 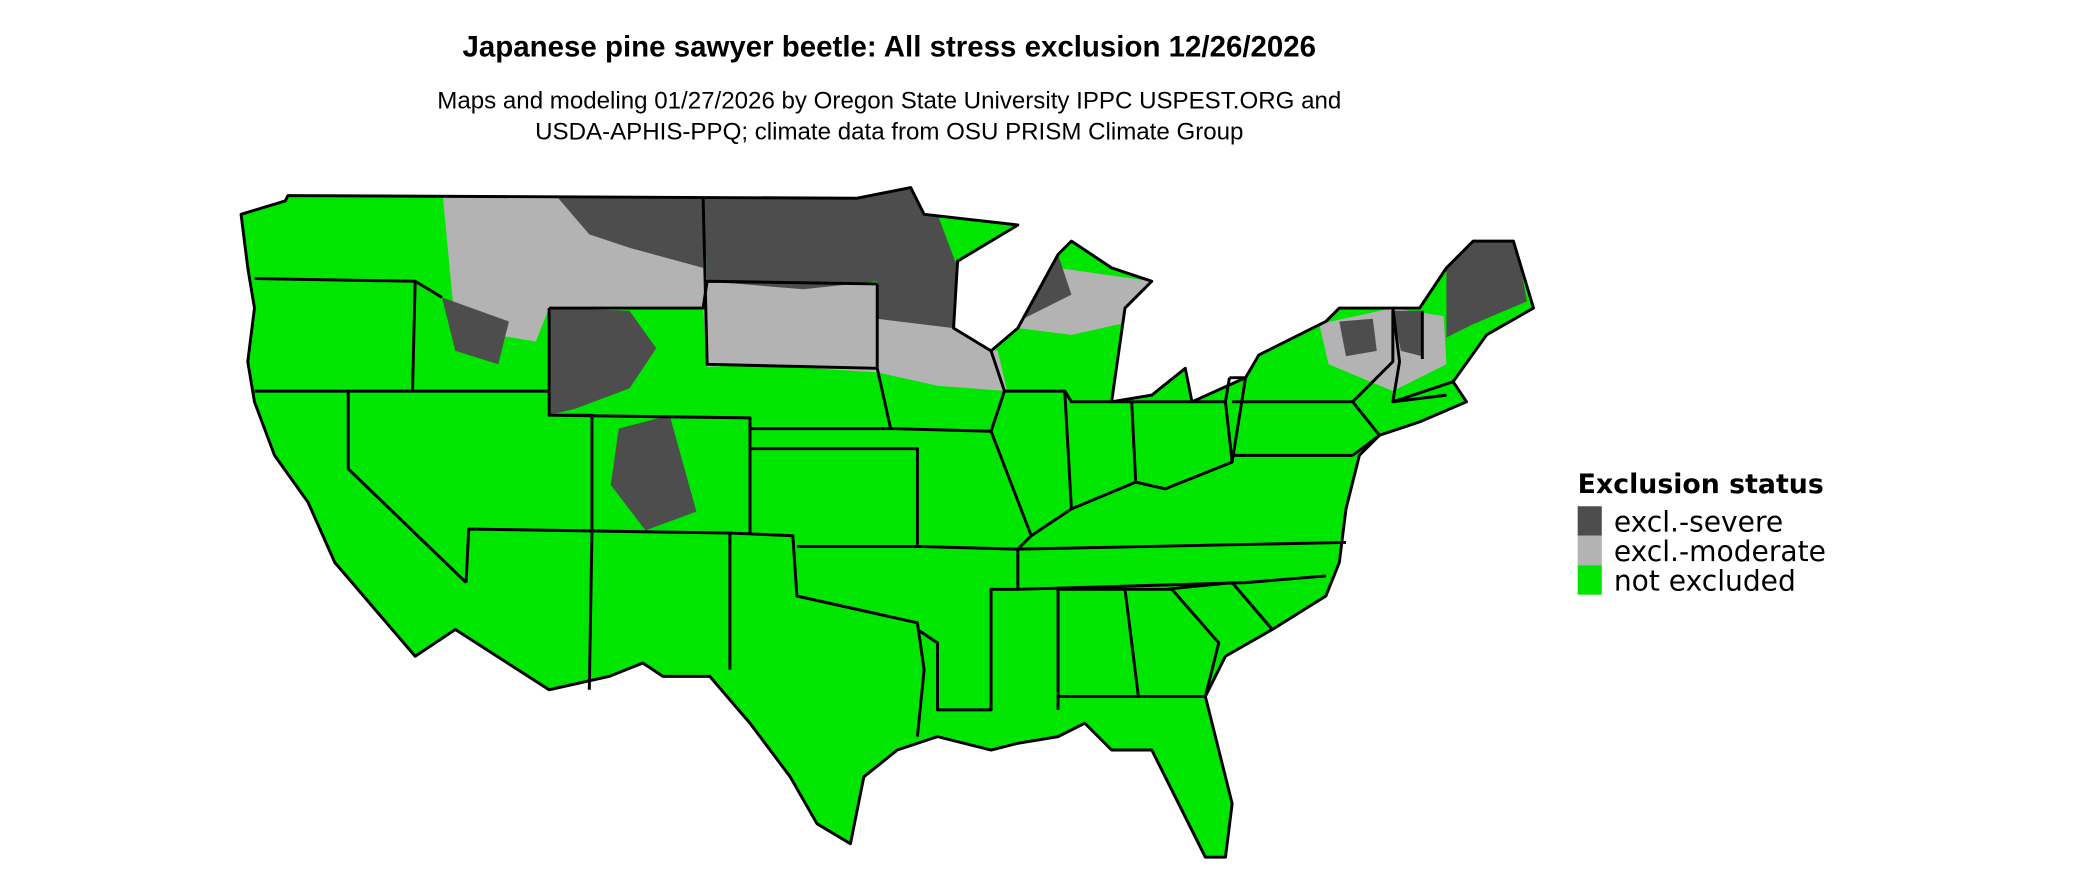 I want to click on legend-swatch-not-excluded, so click(x=1589, y=580).